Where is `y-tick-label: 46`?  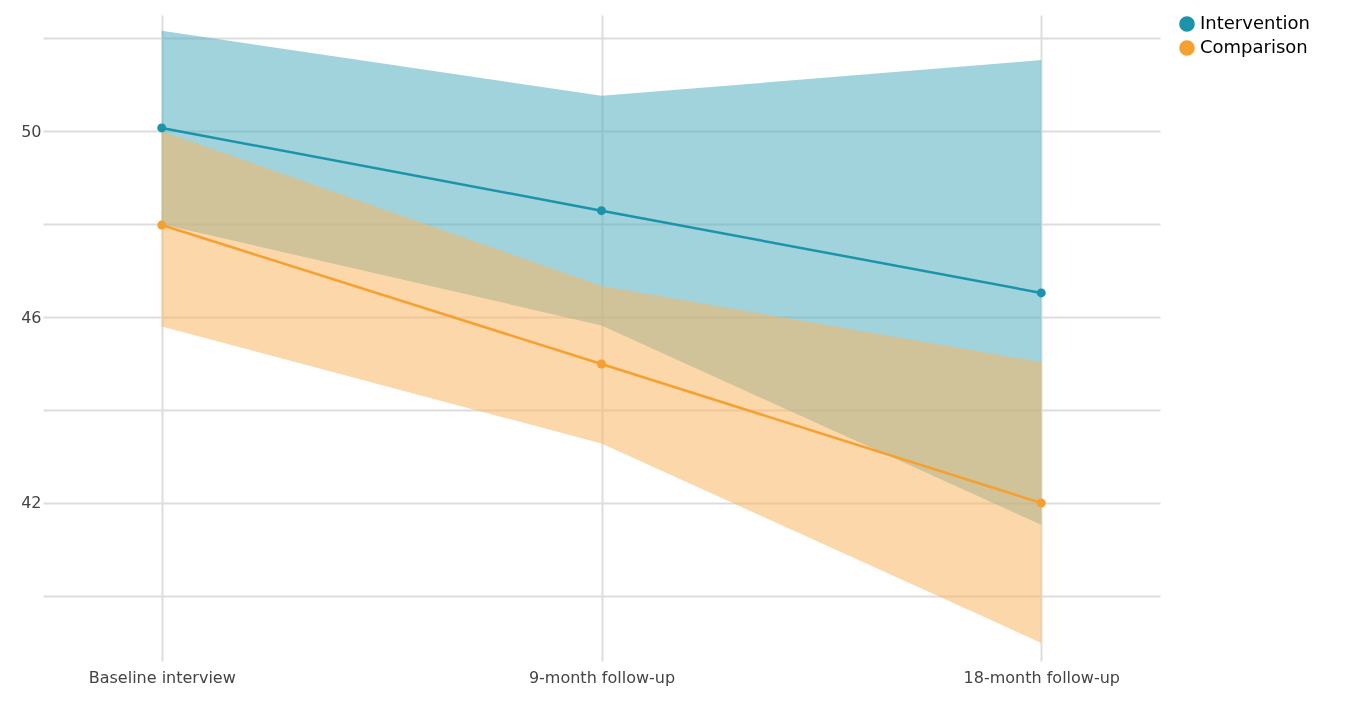 y-tick-label: 46 is located at coordinates (31, 317).